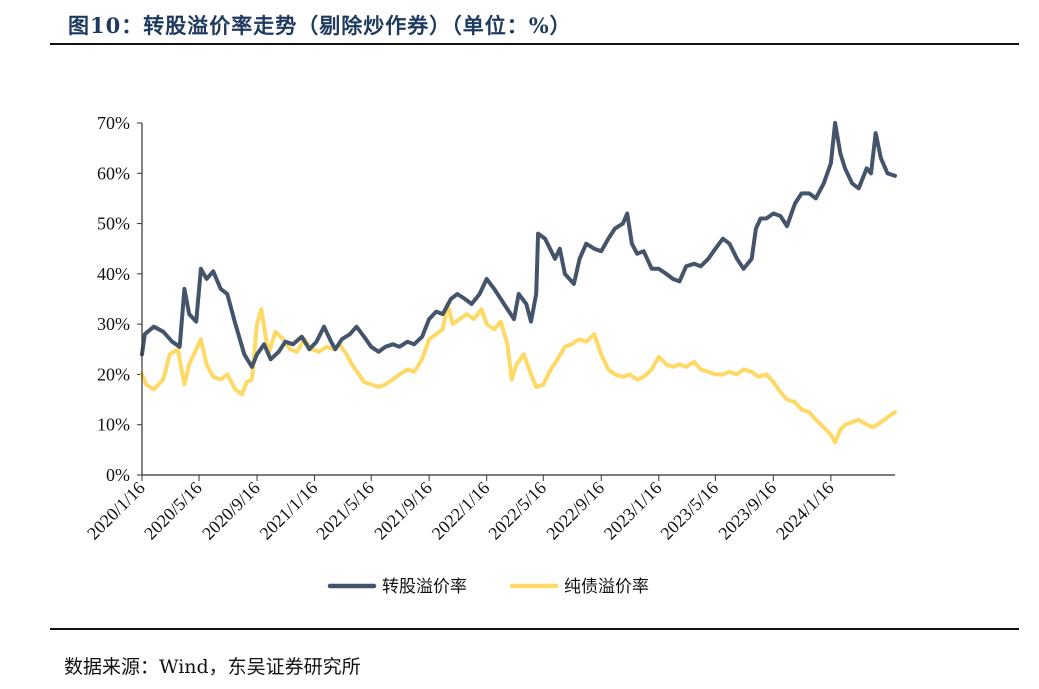 The image size is (1039, 689). Describe the element at coordinates (534, 44) in the screenshot. I see `top-rule` at that location.